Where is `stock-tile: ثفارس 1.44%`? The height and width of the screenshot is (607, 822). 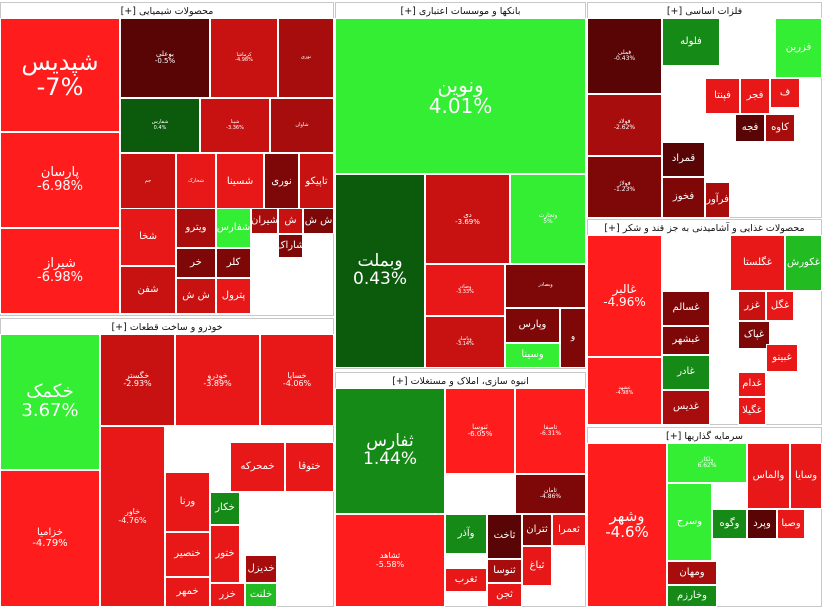 stock-tile: ثفارس 1.44% is located at coordinates (390, 451).